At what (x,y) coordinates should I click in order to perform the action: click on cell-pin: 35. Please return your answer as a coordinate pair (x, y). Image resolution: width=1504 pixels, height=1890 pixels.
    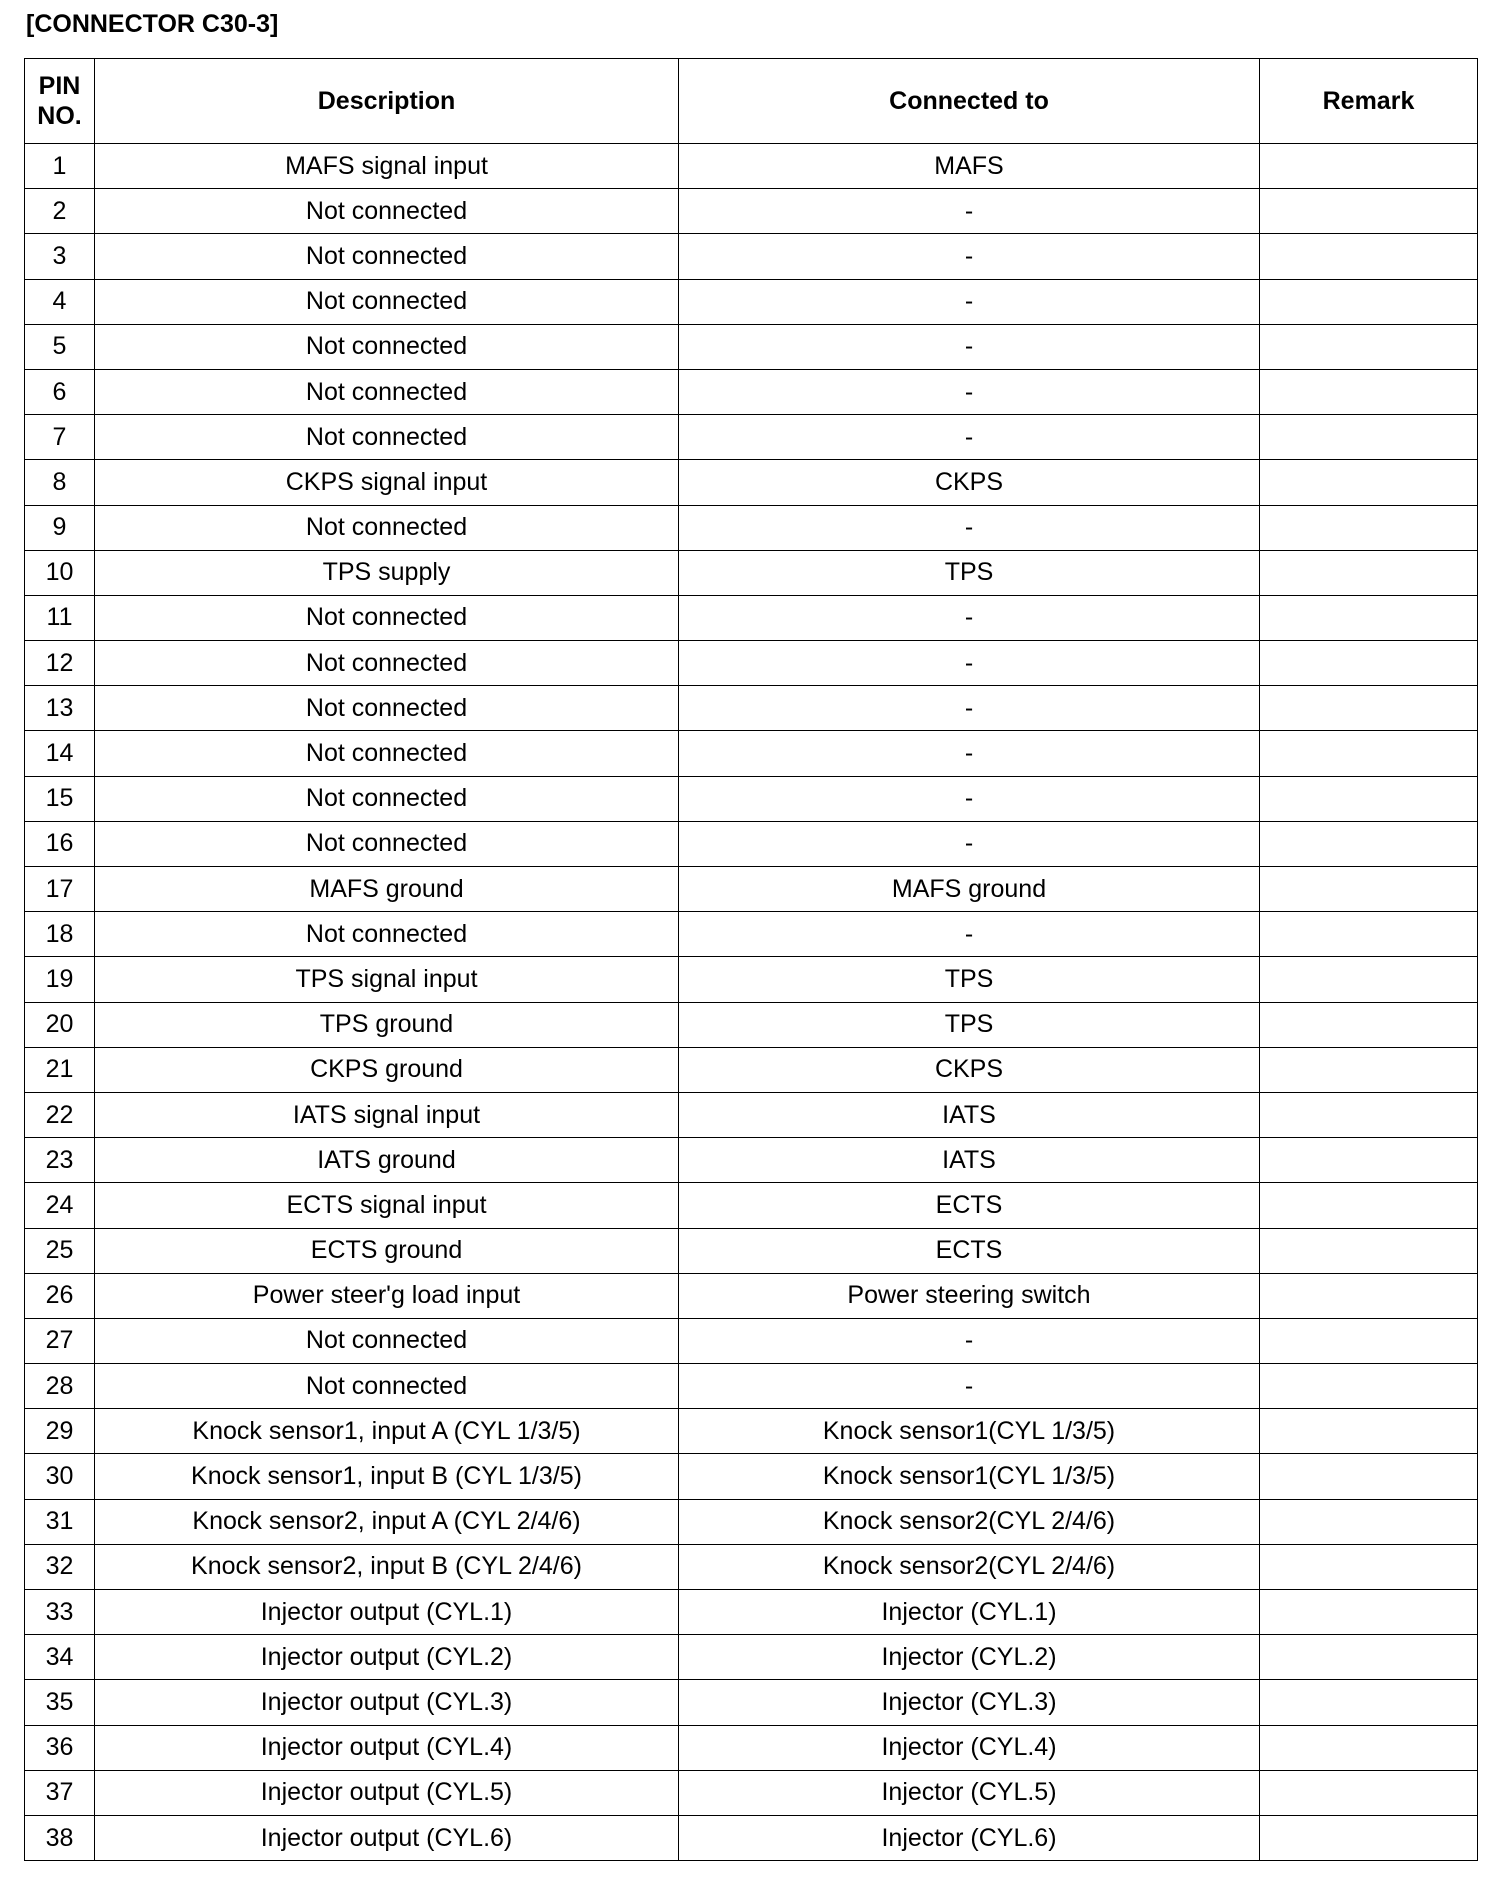
    Looking at the image, I should click on (59, 1702).